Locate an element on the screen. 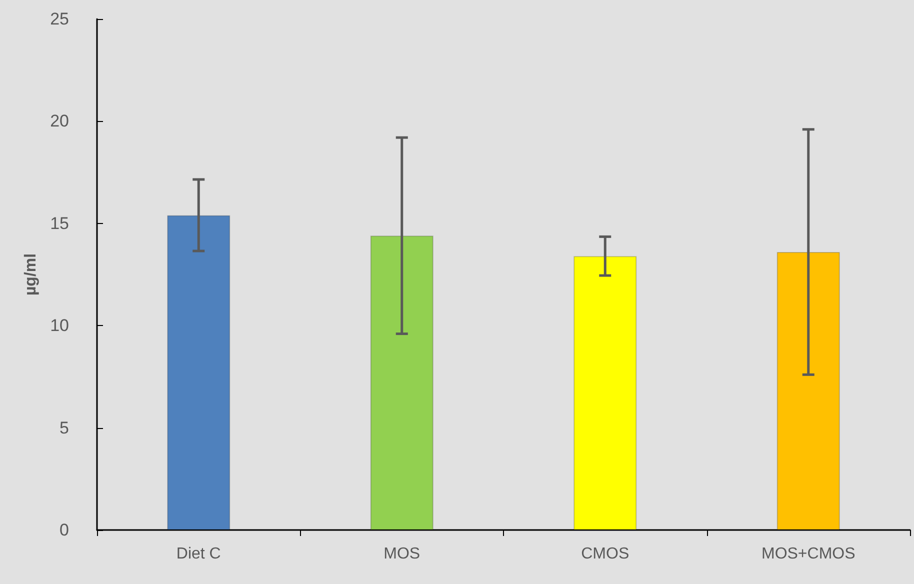 This screenshot has width=914, height=584. y-tick-label: 5 is located at coordinates (64, 428).